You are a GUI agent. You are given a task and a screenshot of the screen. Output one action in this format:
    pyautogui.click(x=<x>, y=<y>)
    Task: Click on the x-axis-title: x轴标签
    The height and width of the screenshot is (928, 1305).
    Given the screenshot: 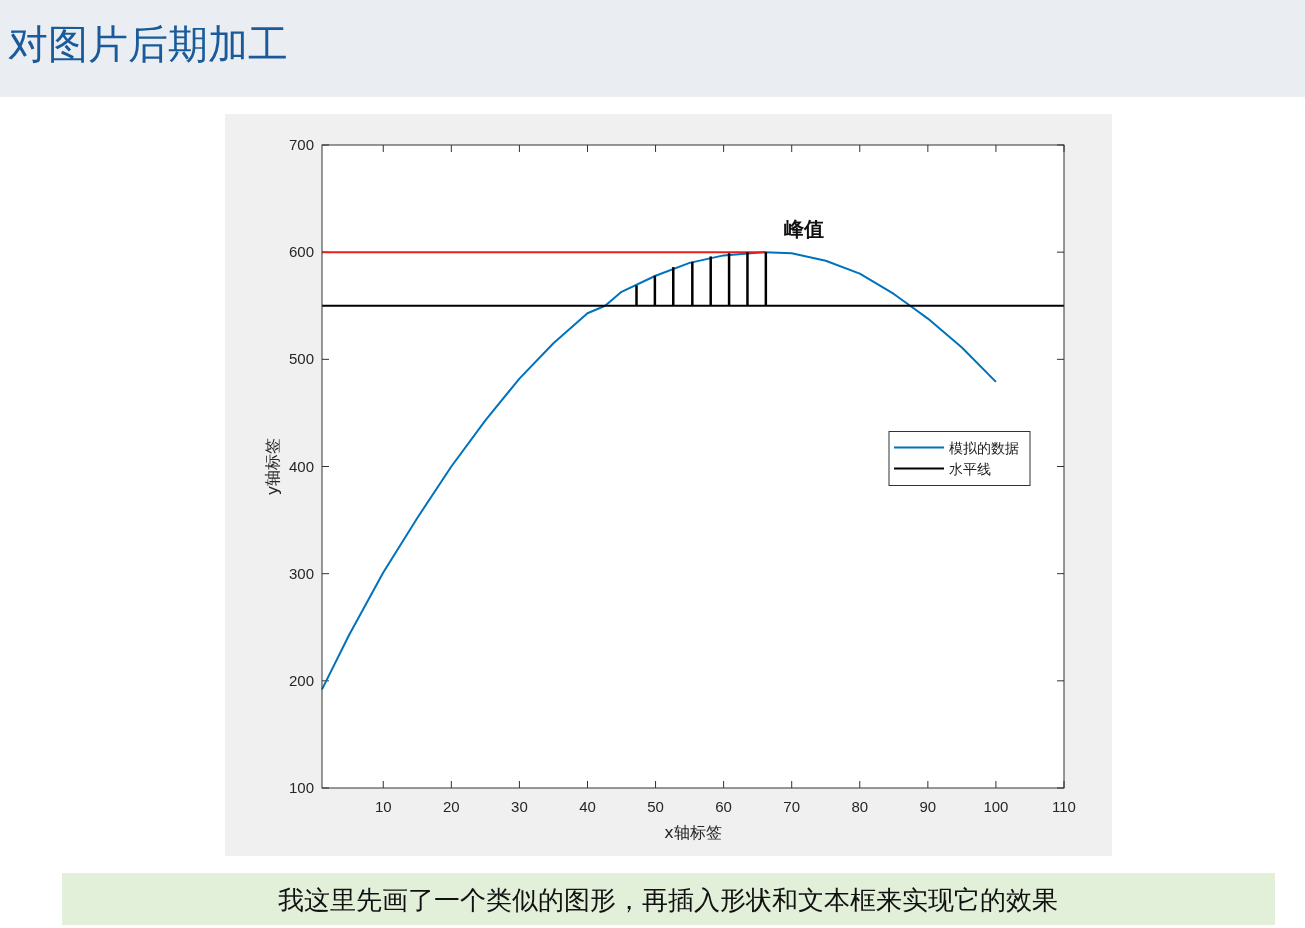 What is the action you would take?
    pyautogui.click(x=693, y=832)
    